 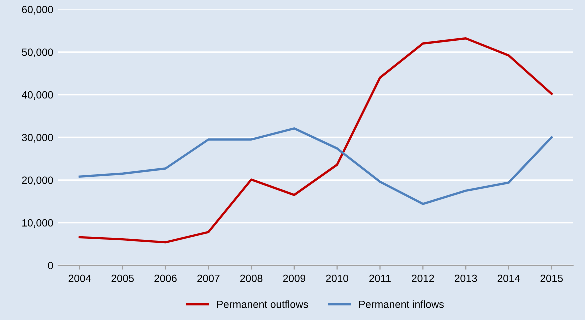 I want to click on y-tick-label: 60,000, so click(x=38, y=10).